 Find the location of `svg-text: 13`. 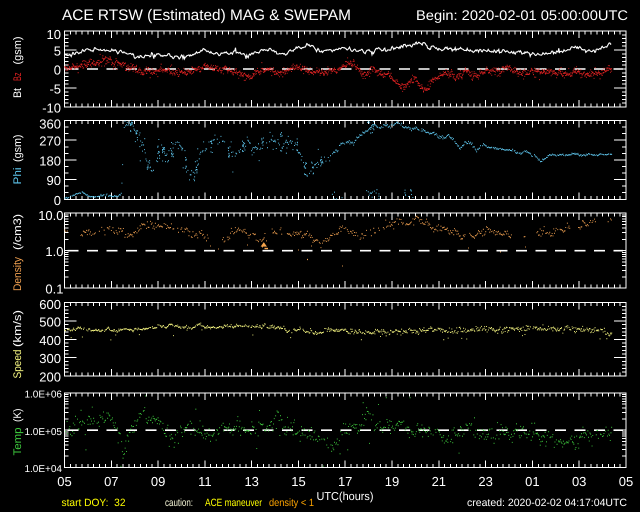

svg-text: 13 is located at coordinates (251, 481).